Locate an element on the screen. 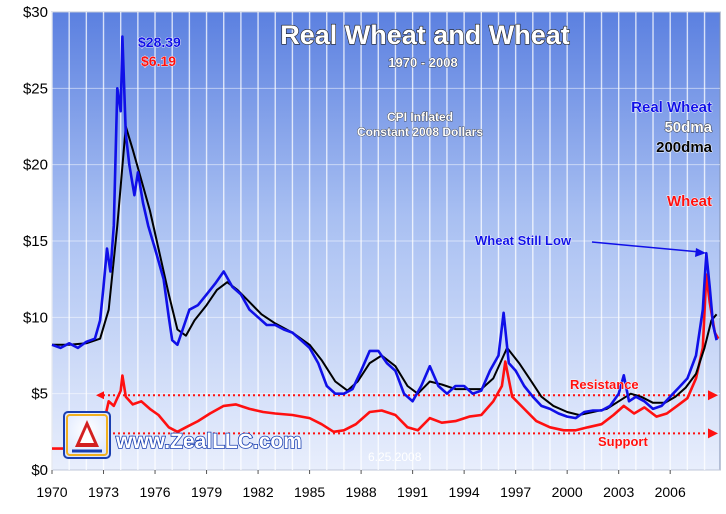 Image resolution: width=726 pixels, height=514 pixels. x-tick-label: 2003 is located at coordinates (618, 492).